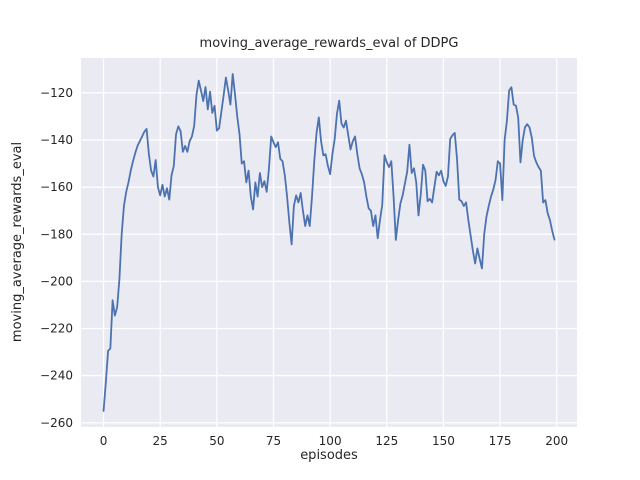  What do you see at coordinates (500, 441) in the screenshot?
I see `x-tick-label: 175` at bounding box center [500, 441].